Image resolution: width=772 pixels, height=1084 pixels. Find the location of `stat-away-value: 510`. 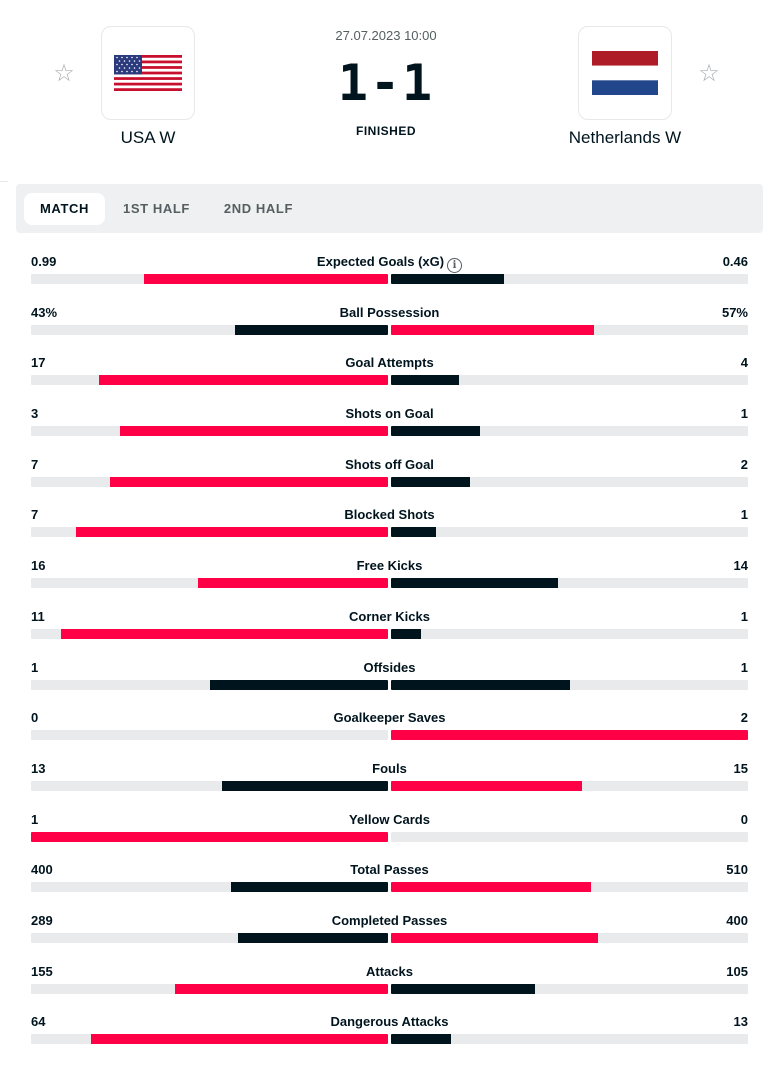

stat-away-value: 510 is located at coordinates (737, 870).